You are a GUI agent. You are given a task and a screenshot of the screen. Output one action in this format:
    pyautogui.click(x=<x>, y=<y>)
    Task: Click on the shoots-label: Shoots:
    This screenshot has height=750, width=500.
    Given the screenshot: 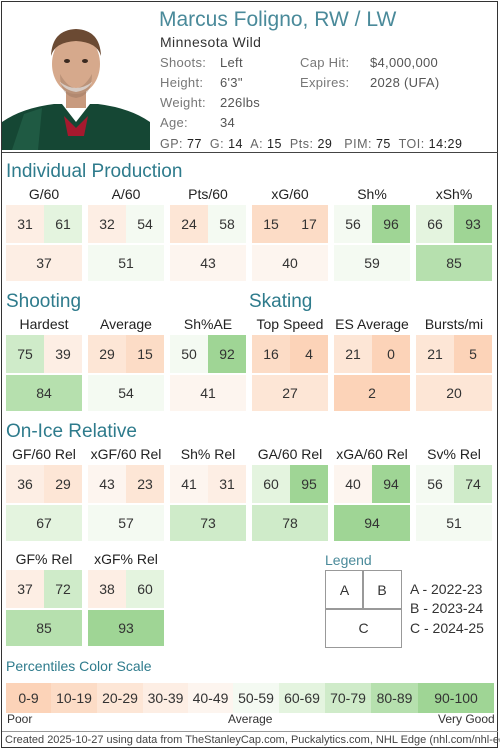 What is the action you would take?
    pyautogui.click(x=183, y=62)
    